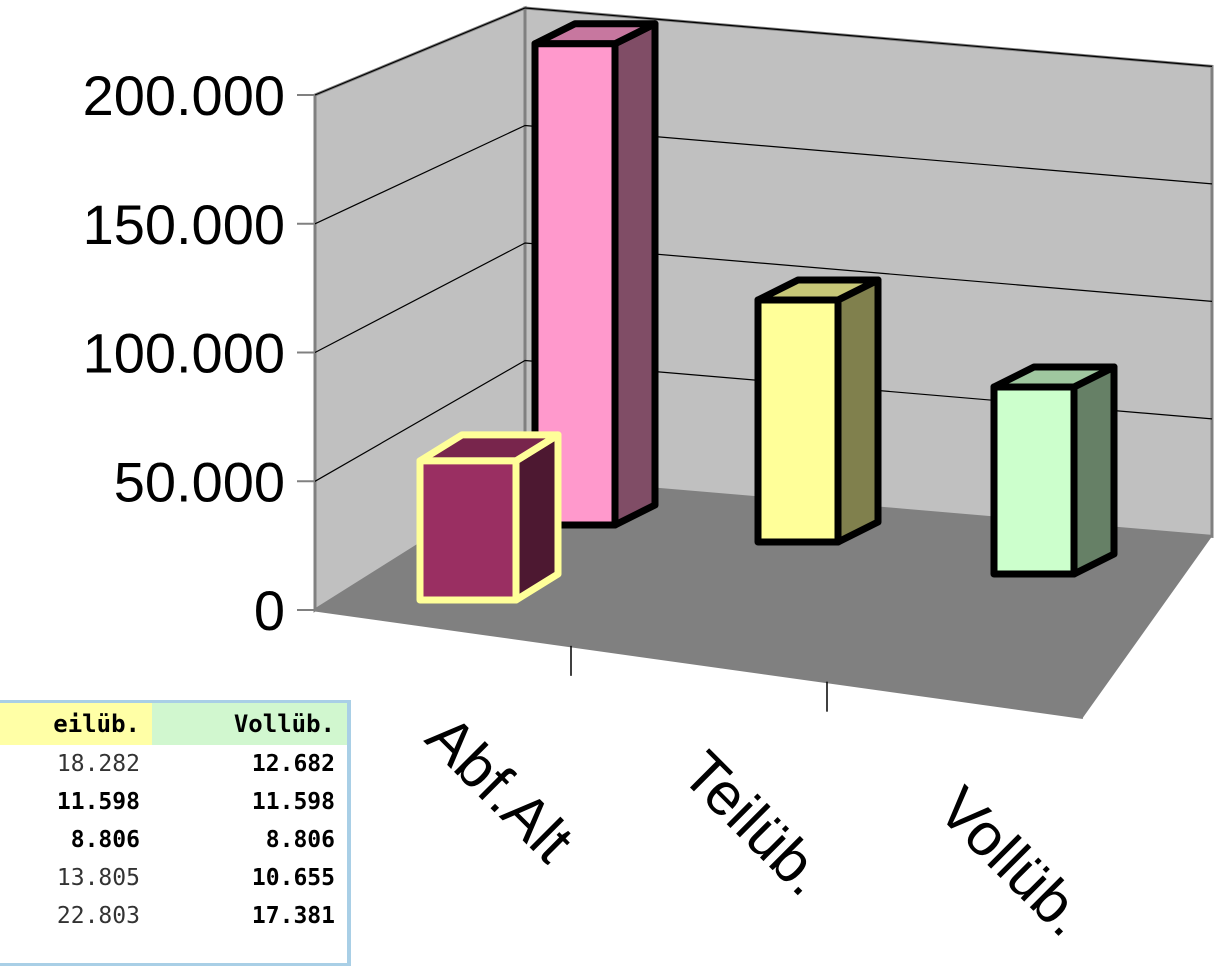 This screenshot has width=1216, height=966. Describe the element at coordinates (755, 823) in the screenshot. I see `x-tick-label: Teilüb.` at that location.